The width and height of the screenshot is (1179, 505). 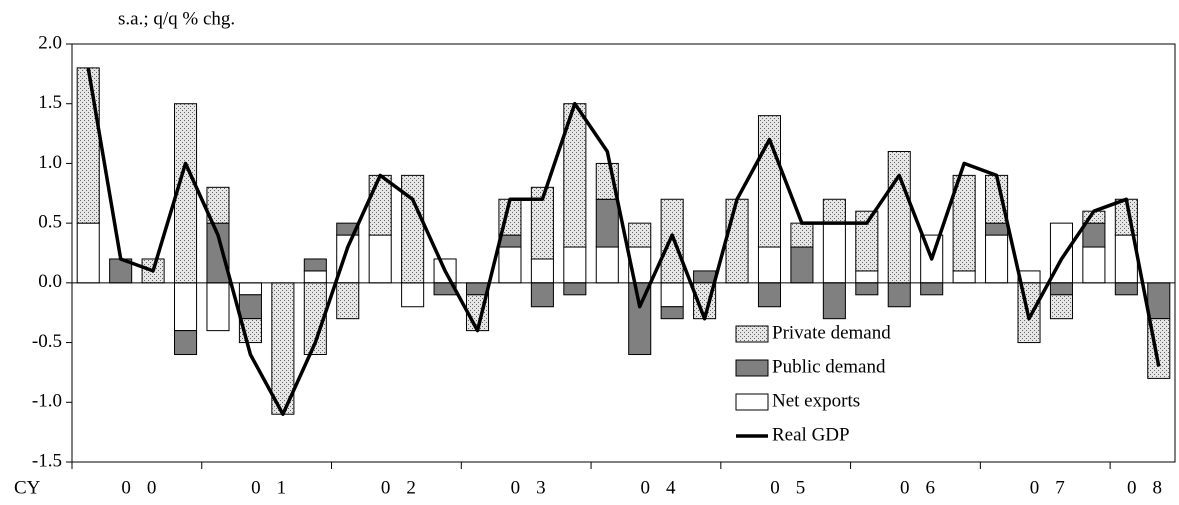 What do you see at coordinates (50, 102) in the screenshot?
I see `y-tick-label: 1.5` at bounding box center [50, 102].